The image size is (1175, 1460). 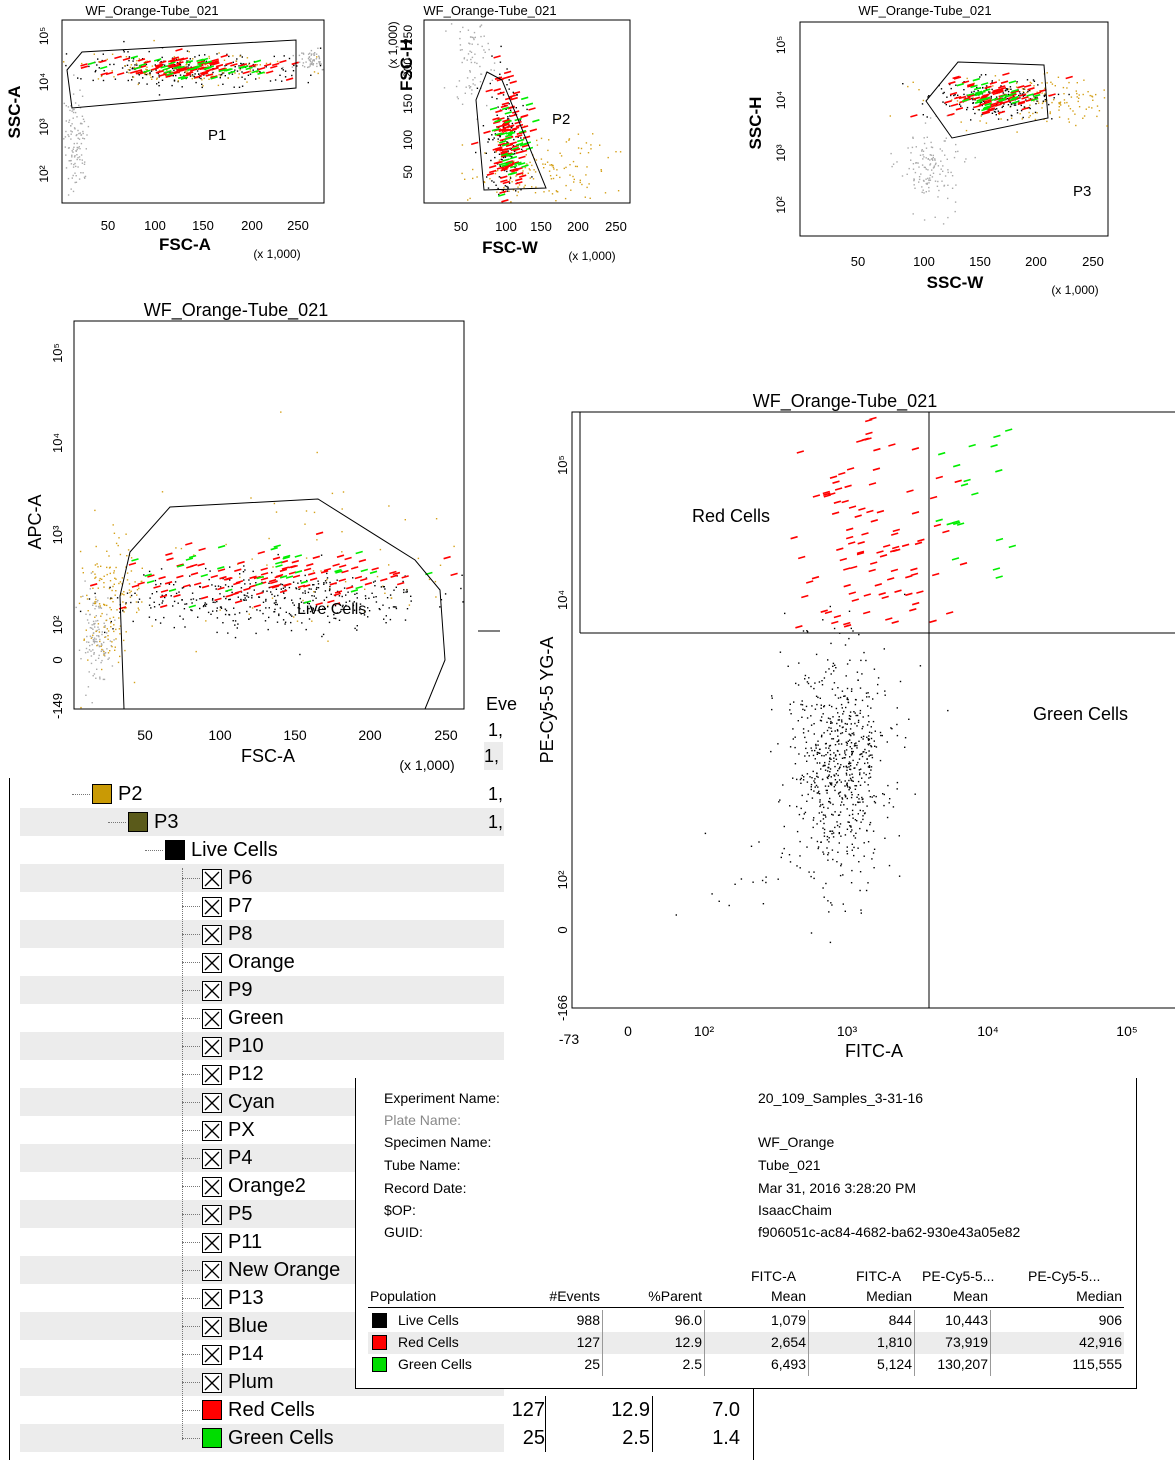 I want to click on hierarchy-row-p11: P11, so click(x=262, y=1242).